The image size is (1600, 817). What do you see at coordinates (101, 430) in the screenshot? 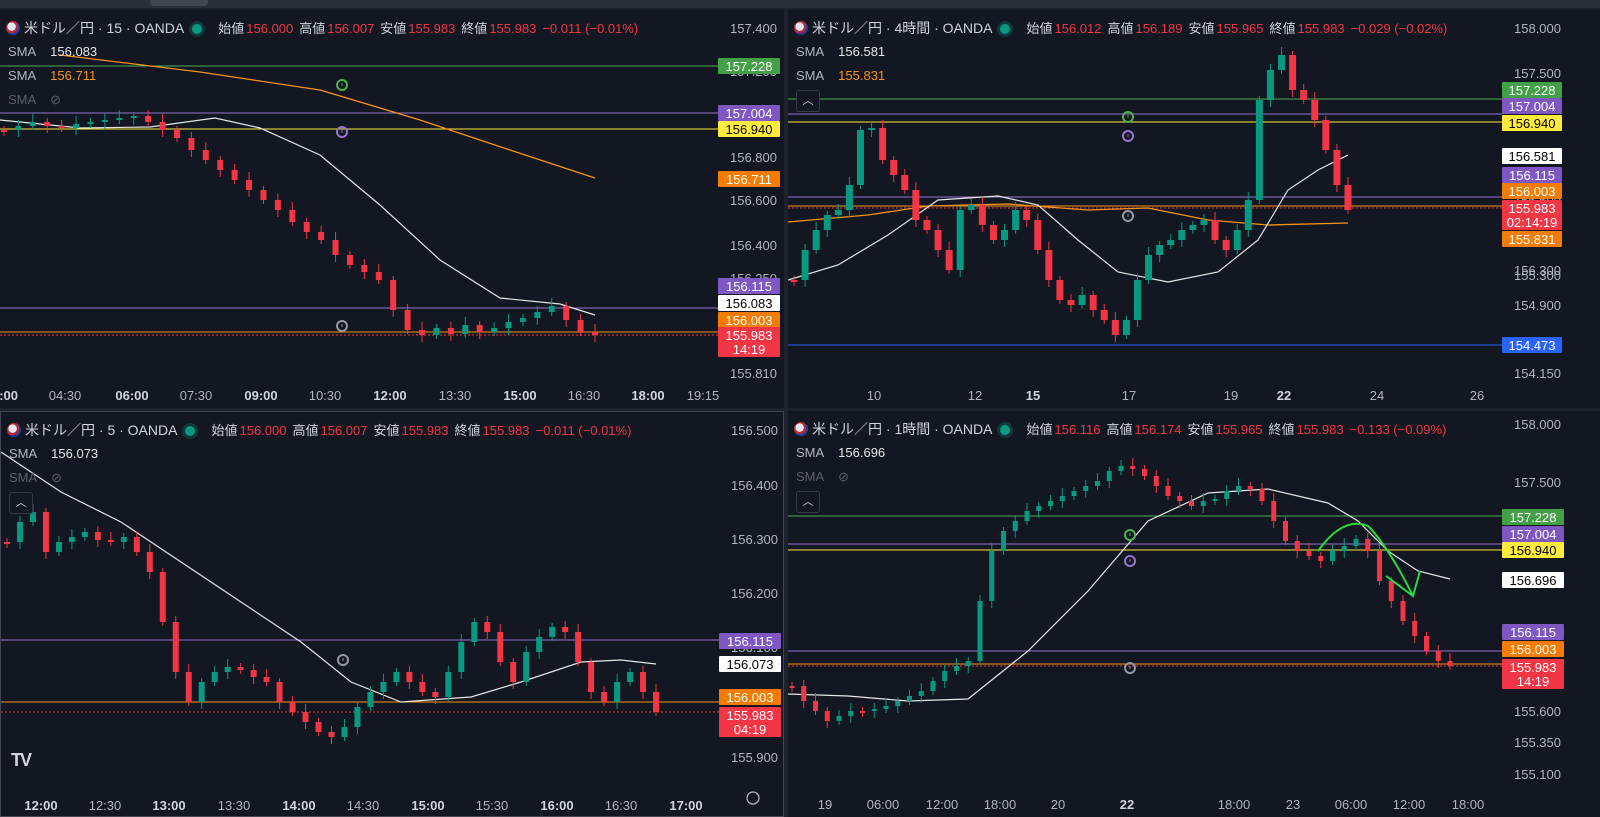
I see `symbol-title: 米ドル／円 · 5 · OANDA` at bounding box center [101, 430].